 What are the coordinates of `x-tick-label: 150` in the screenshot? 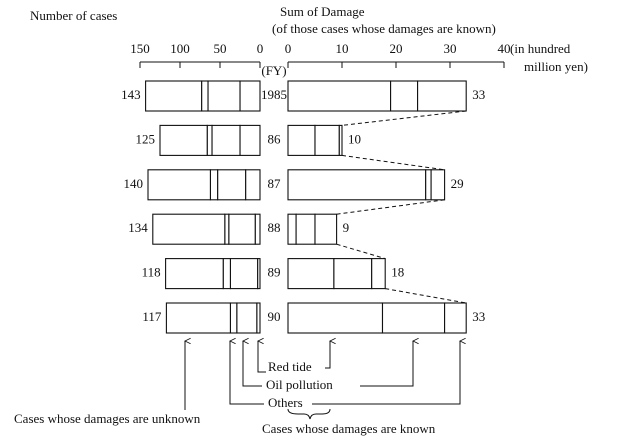 It's located at (140, 48).